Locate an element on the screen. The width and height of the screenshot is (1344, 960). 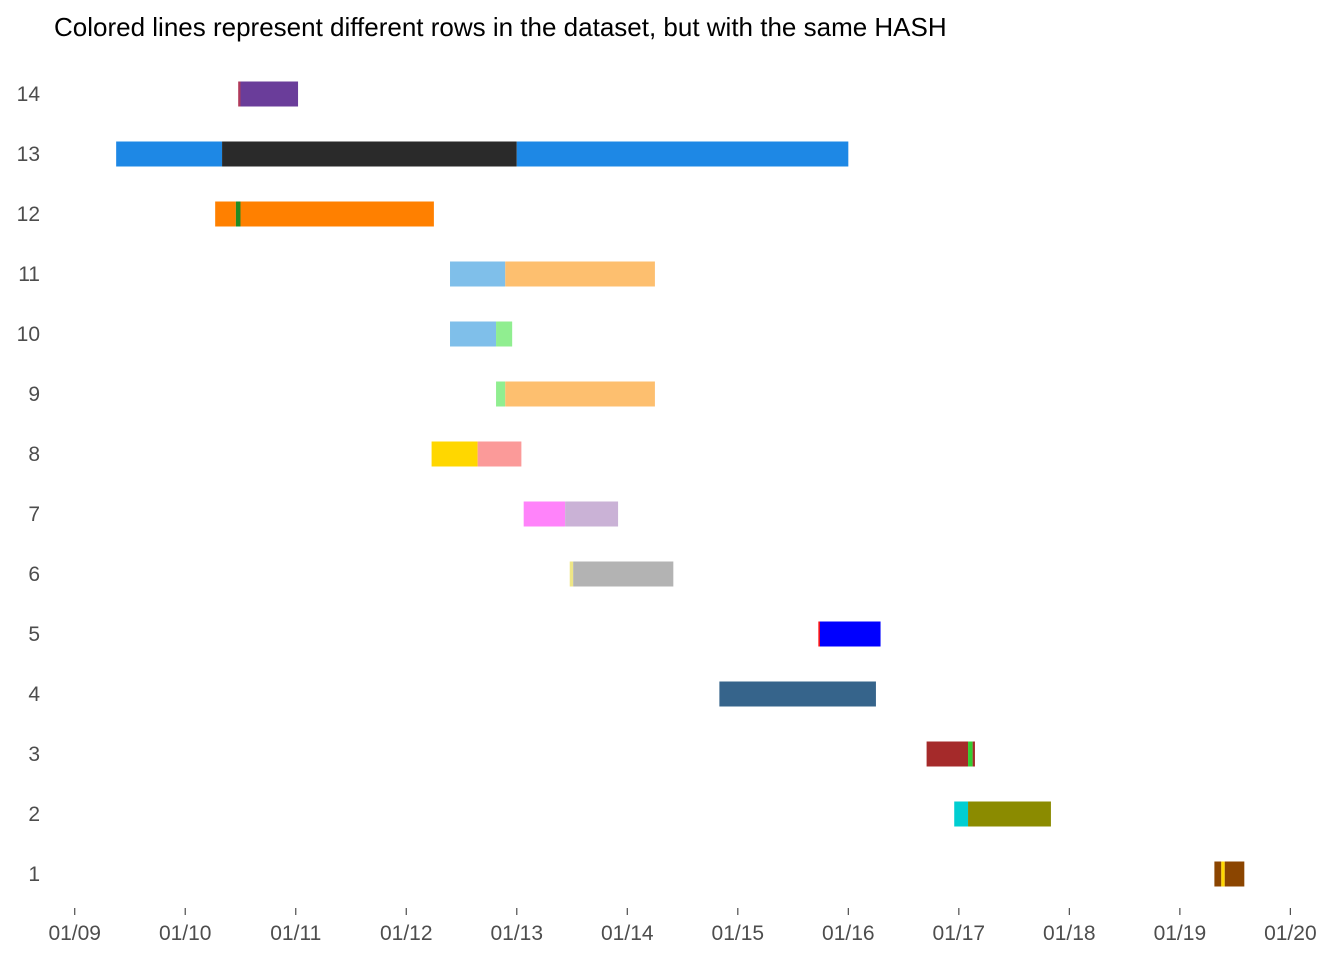
x-tick-label: 01/14 is located at coordinates (627, 933).